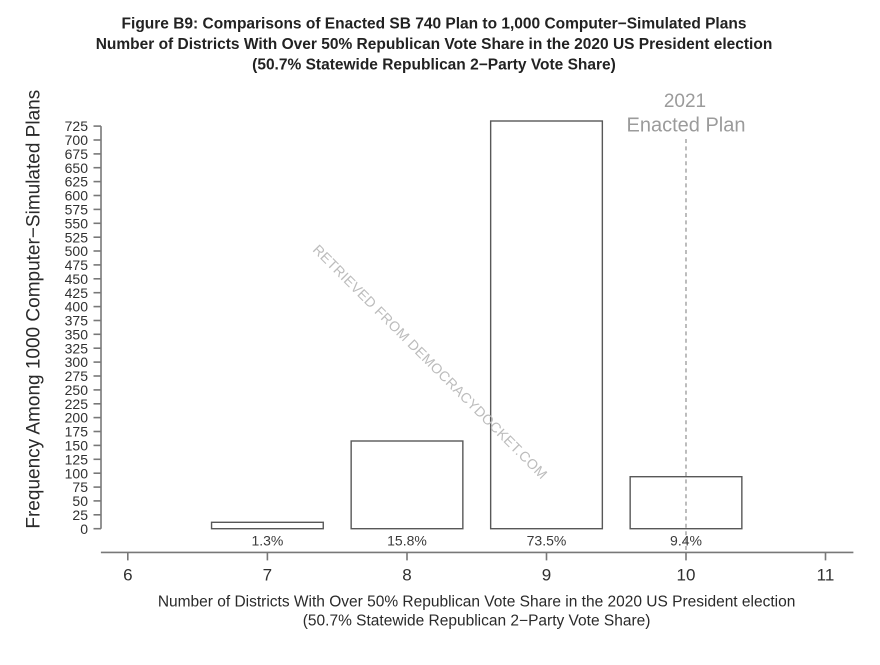 Image resolution: width=880 pixels, height=665 pixels. I want to click on svg-text: 375, so click(77, 321).